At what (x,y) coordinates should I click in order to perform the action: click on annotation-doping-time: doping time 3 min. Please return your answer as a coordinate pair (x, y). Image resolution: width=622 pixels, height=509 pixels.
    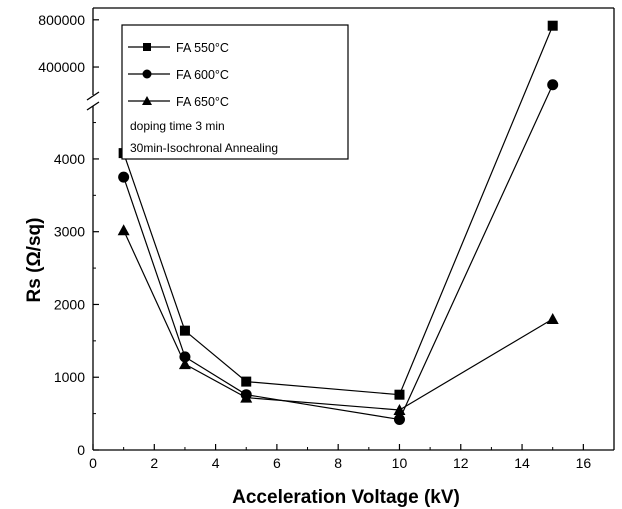
    Looking at the image, I should click on (177, 126).